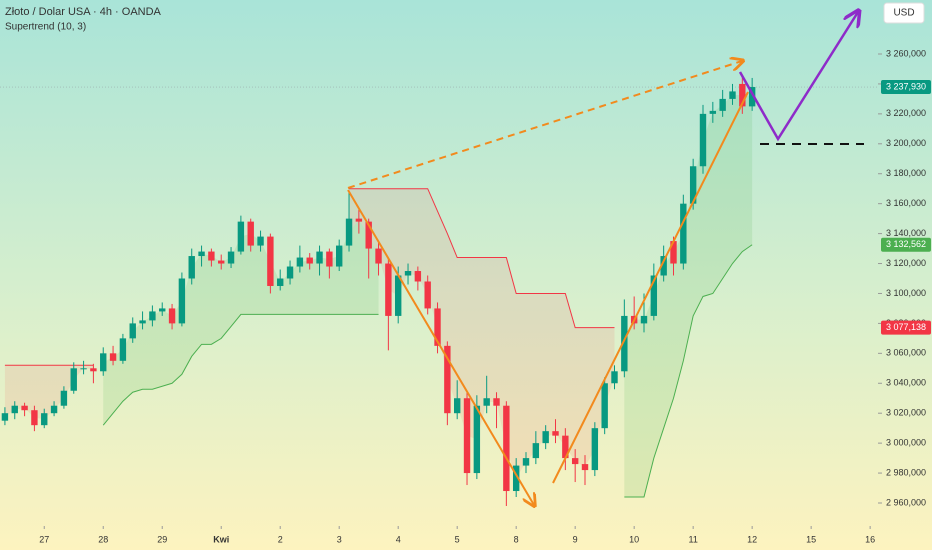 The image size is (932, 550). I want to click on price-label: 3 077,138, so click(906, 327).